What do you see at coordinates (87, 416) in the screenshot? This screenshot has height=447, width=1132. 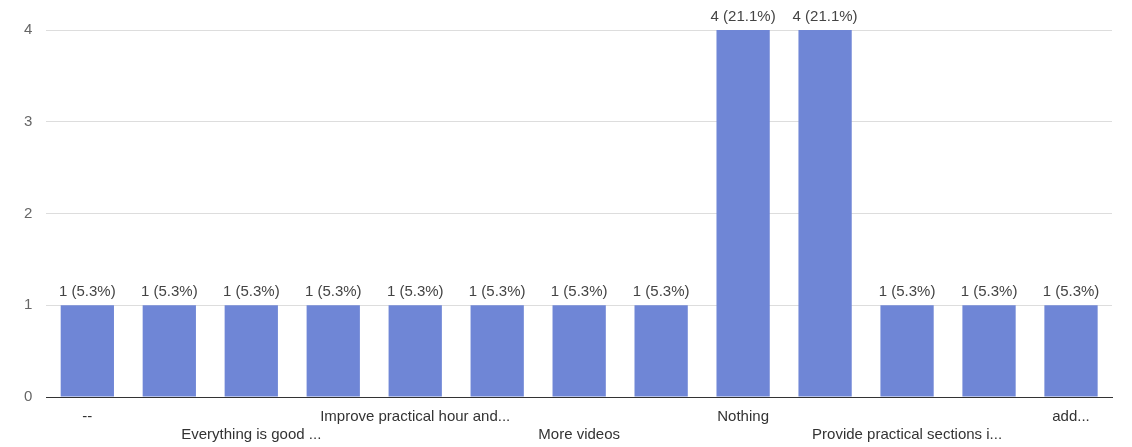 I see `x-tick-label: --` at bounding box center [87, 416].